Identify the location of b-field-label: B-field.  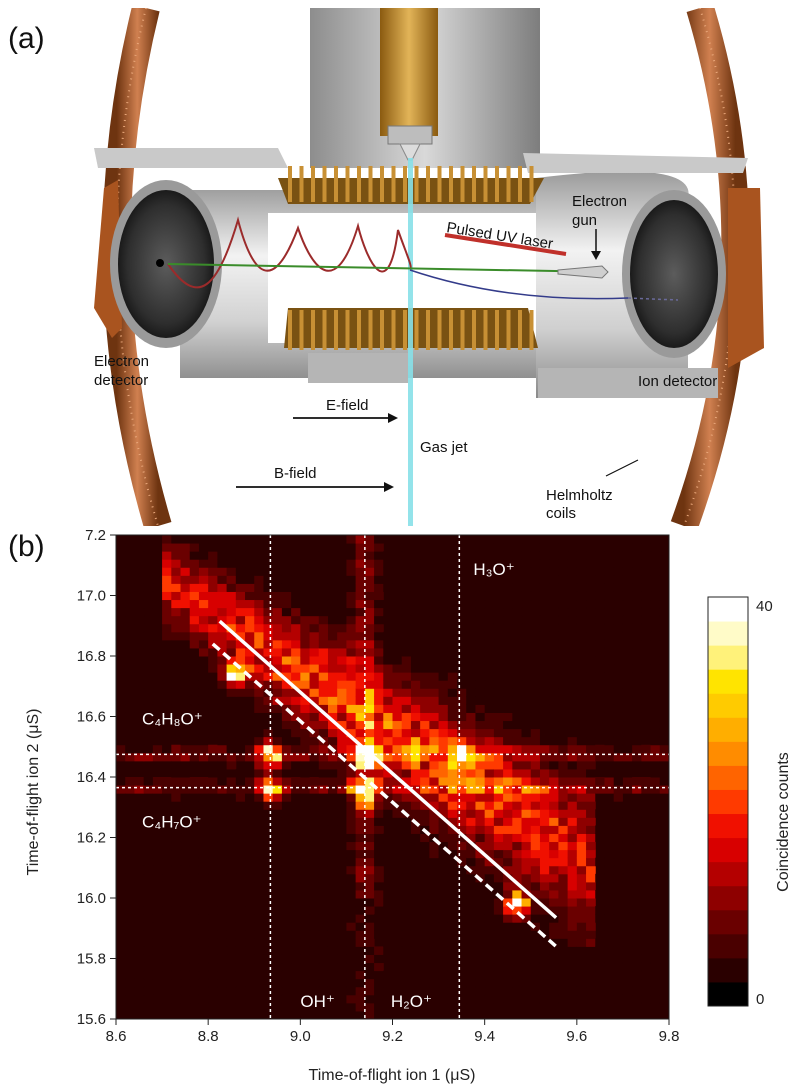
(295, 473).